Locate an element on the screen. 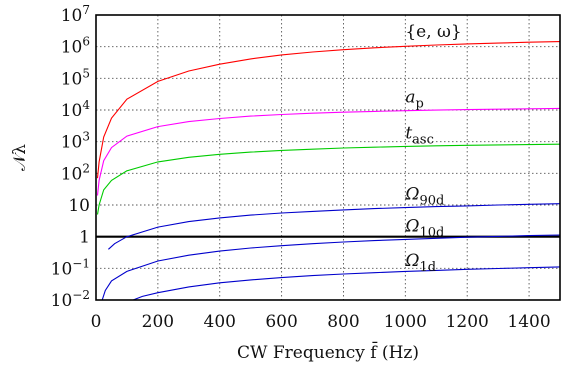  series-line-o90 is located at coordinates (334, 226).